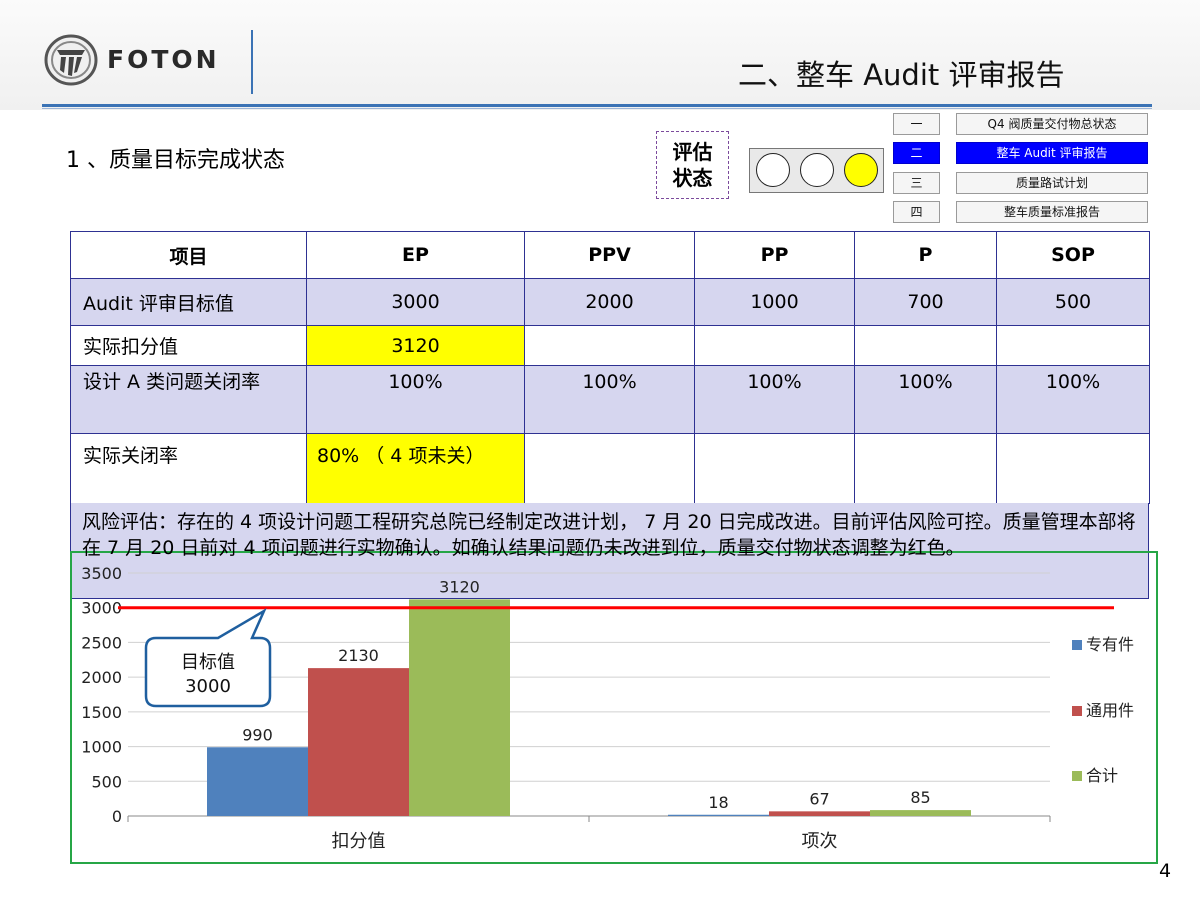  What do you see at coordinates (415, 255) in the screenshot?
I see `column-header: EP` at bounding box center [415, 255].